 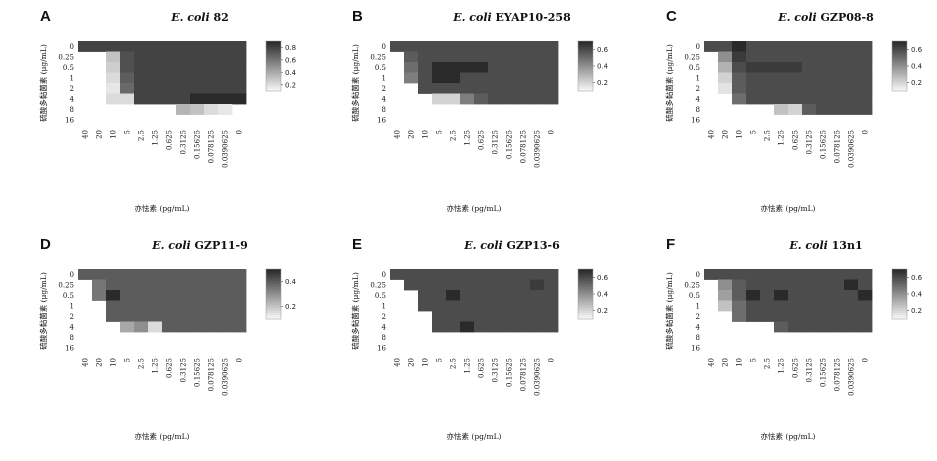 I want to click on x-tick-label: 0.0390625, so click(x=852, y=377).